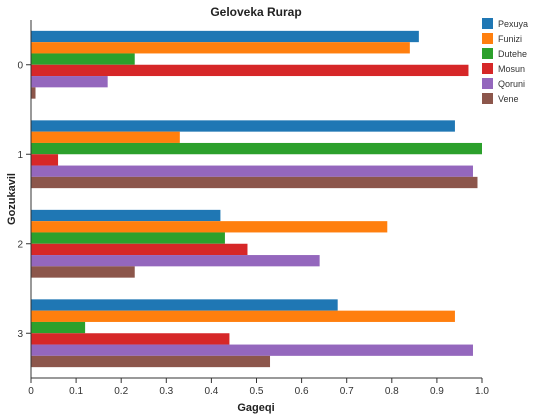 This screenshot has height=418, width=539. Describe the element at coordinates (302, 391) in the screenshot. I see `x-tick-label: 0.6` at that location.